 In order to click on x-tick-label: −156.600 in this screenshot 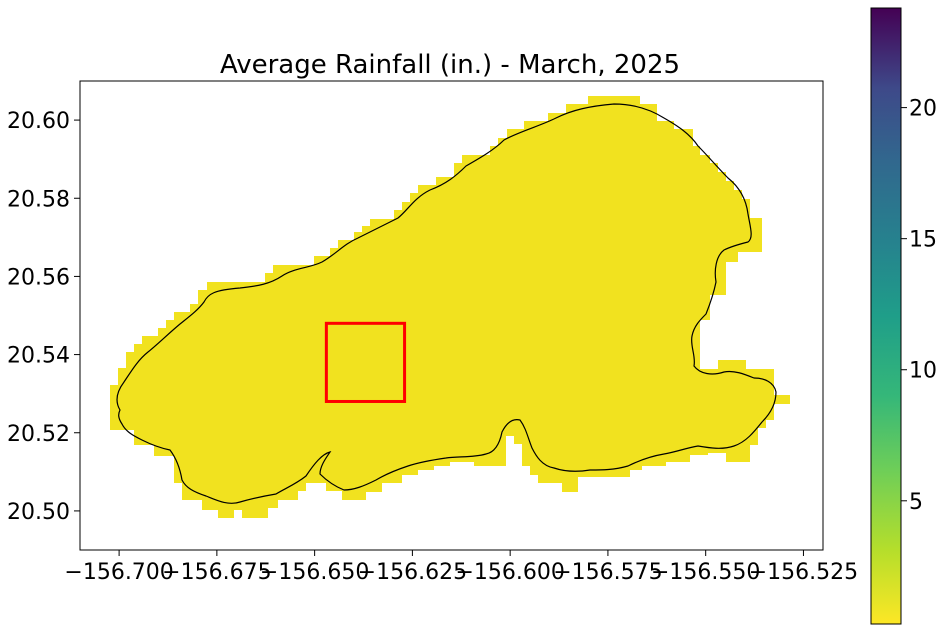, I will do `click(509, 572)`.